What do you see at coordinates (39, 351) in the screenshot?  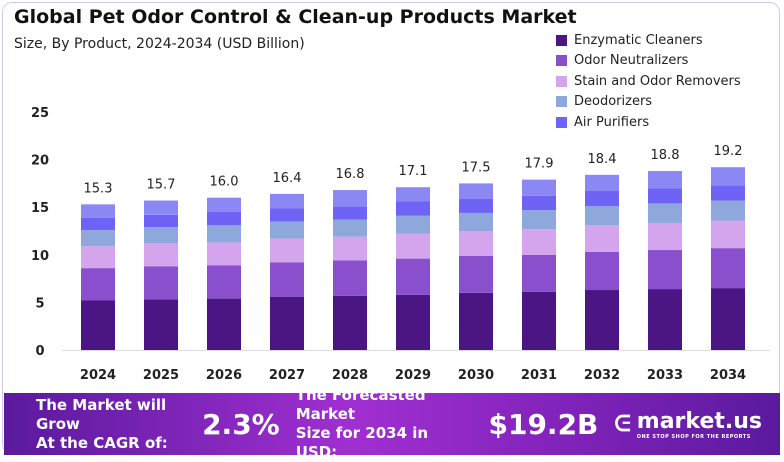 I see `y-tick-label: 0` at bounding box center [39, 351].